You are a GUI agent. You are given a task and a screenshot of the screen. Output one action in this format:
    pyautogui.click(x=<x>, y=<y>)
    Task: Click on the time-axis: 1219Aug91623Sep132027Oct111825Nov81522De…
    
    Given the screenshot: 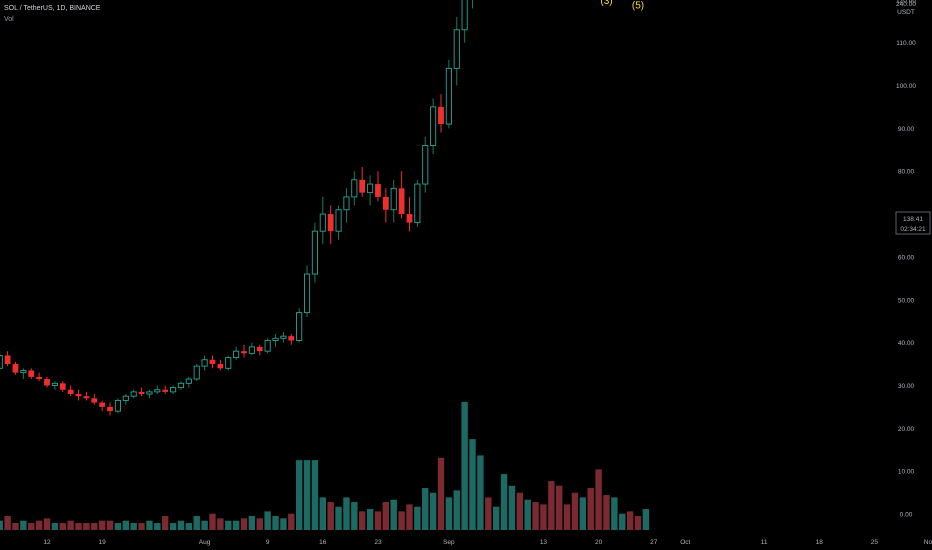 What is the action you would take?
    pyautogui.click(x=487, y=542)
    